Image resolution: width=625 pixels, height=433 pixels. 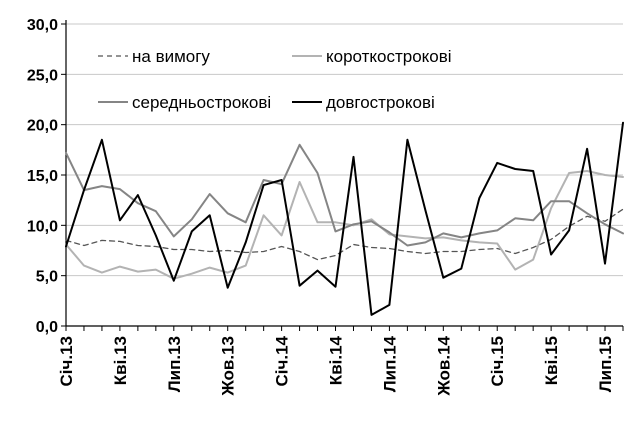 What do you see at coordinates (42, 25) in the screenshot?
I see `y-tick-label-6: 30,0` at bounding box center [42, 25].